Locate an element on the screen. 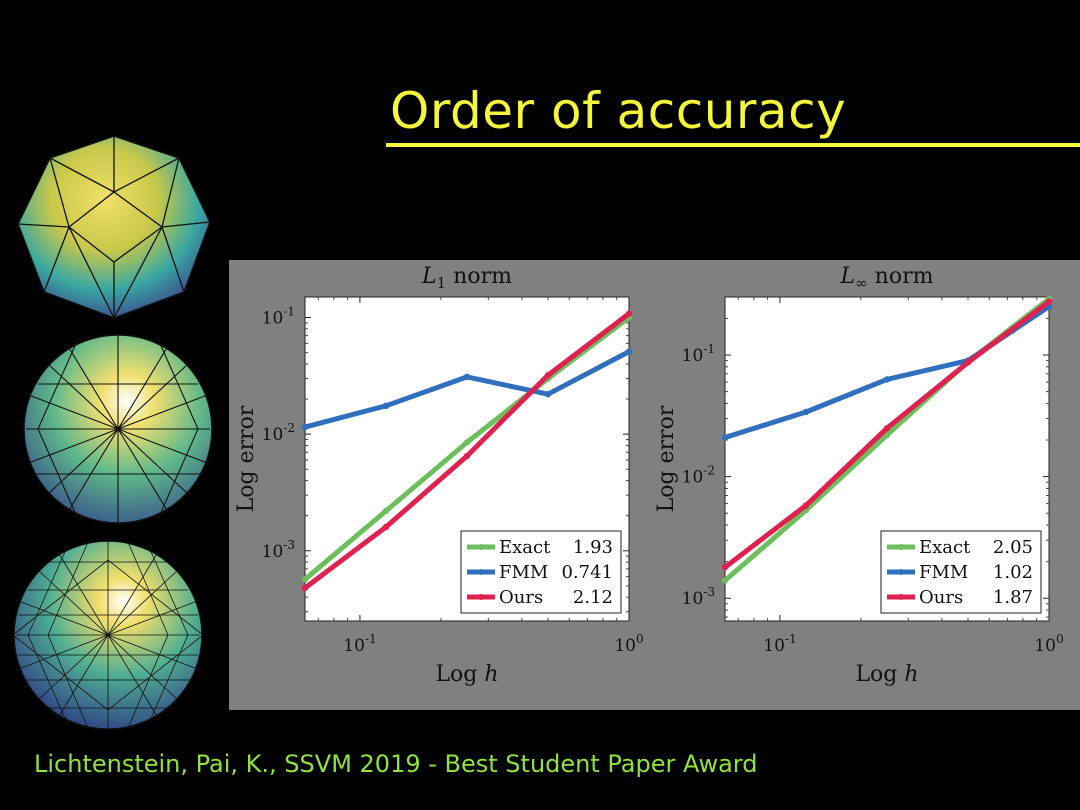 Image resolution: width=1080 pixels, height=810 pixels. legend-rate: 1.93 is located at coordinates (593, 547).